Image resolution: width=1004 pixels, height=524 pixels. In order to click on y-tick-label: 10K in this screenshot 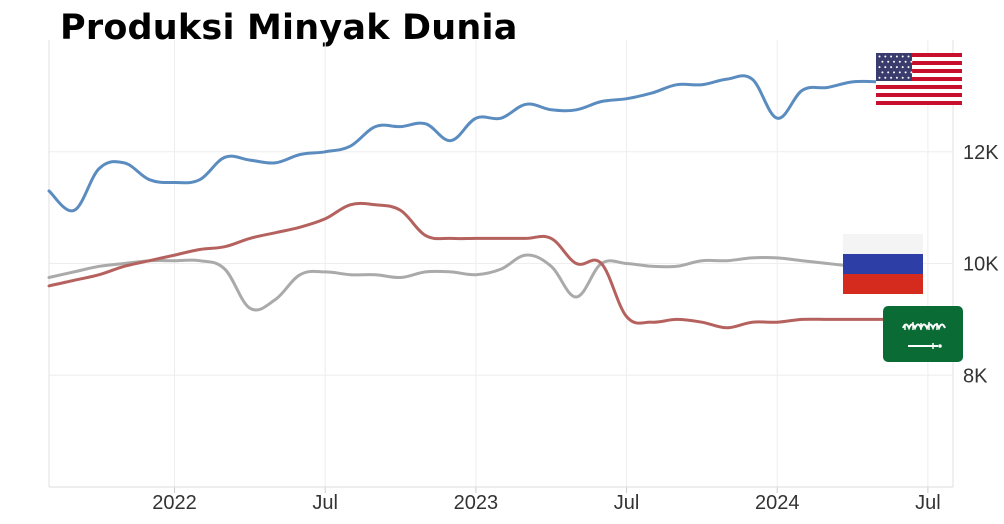, I will do `click(981, 265)`.